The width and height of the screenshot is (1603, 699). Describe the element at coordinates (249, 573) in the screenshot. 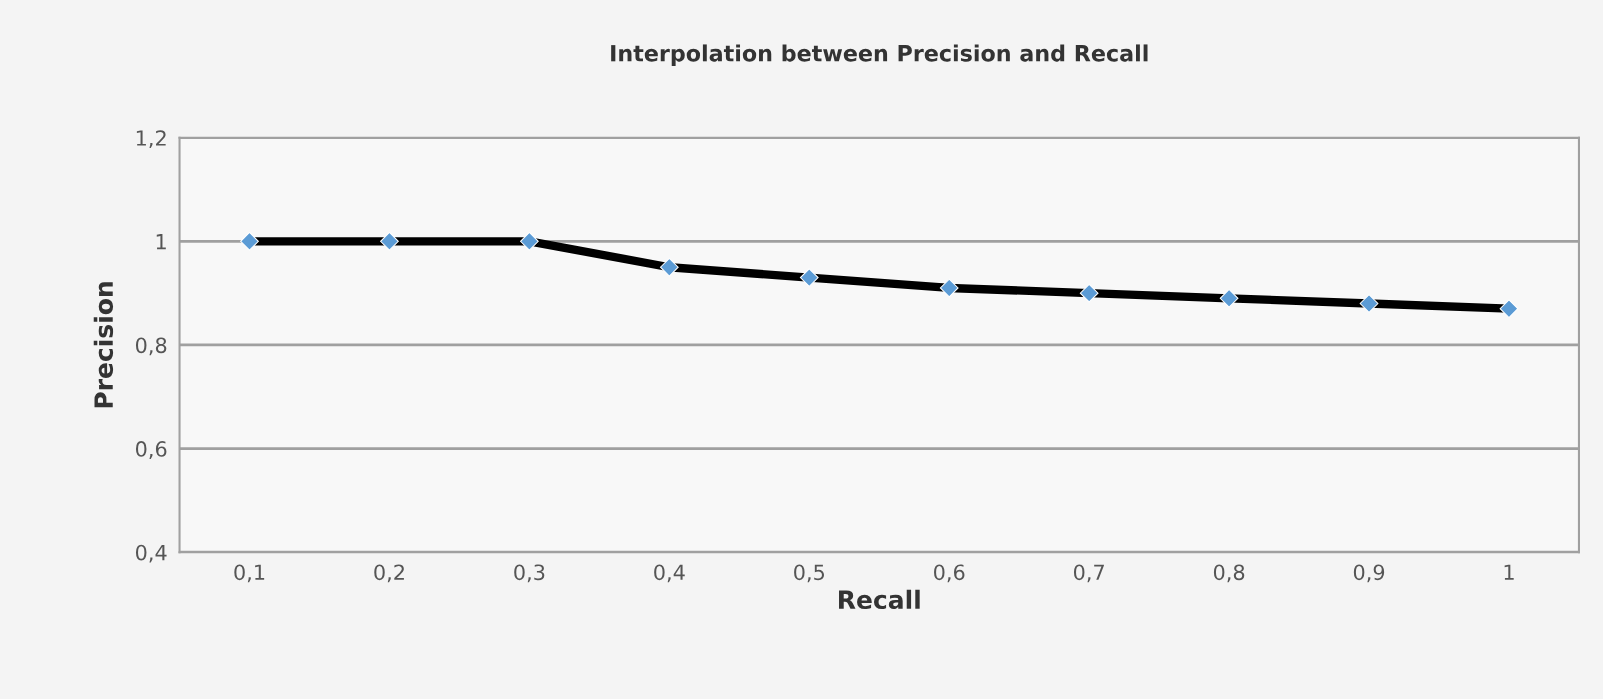

I see `x-tick-label: 0,1` at that location.